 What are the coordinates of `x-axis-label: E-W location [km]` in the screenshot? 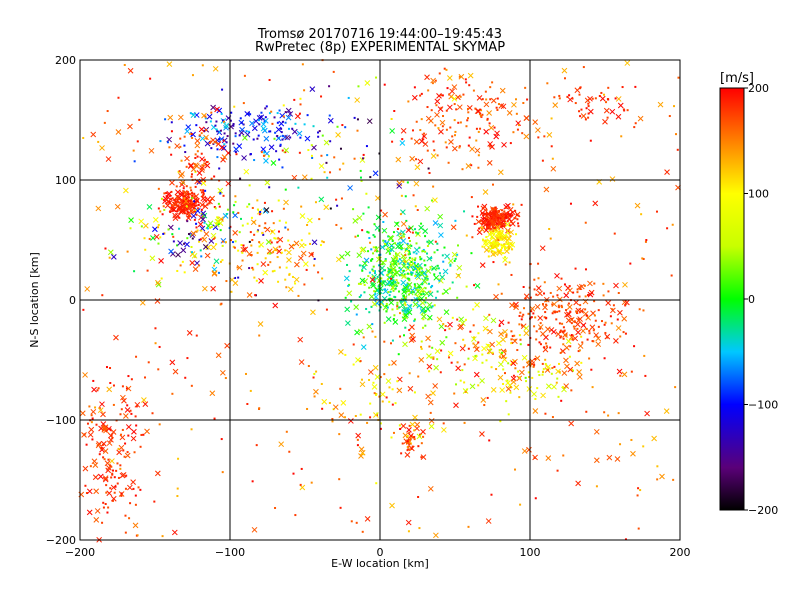 It's located at (380, 563).